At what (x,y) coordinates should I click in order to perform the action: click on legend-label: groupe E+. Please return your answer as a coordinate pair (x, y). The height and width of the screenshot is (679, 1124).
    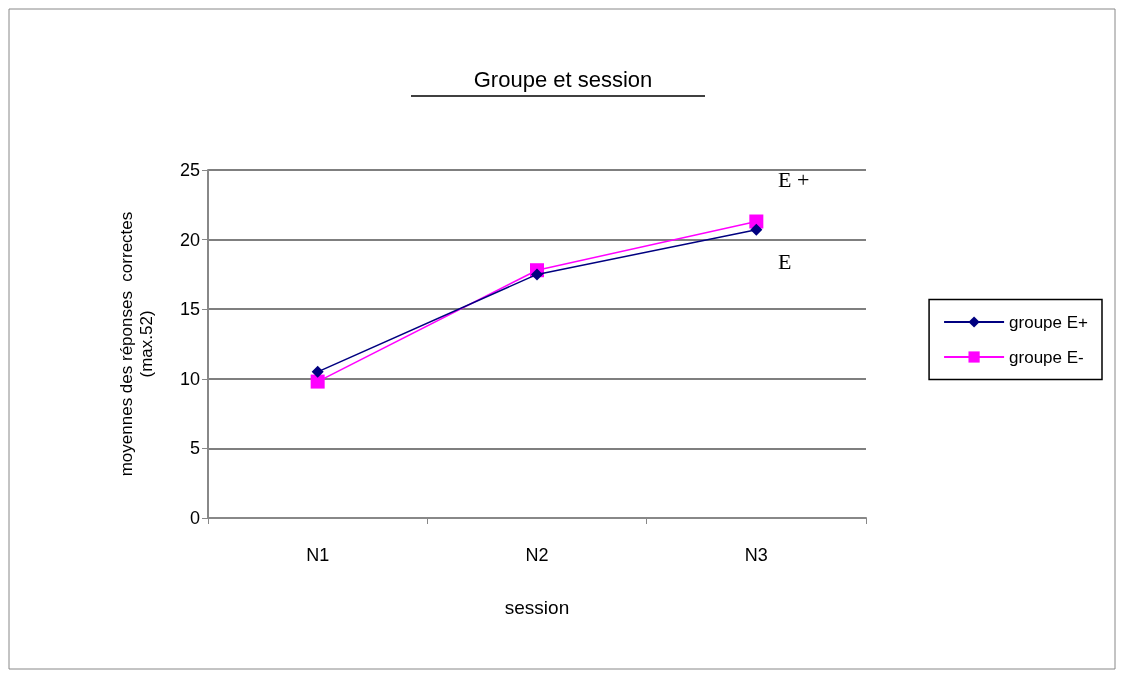
    Looking at the image, I should click on (1049, 322).